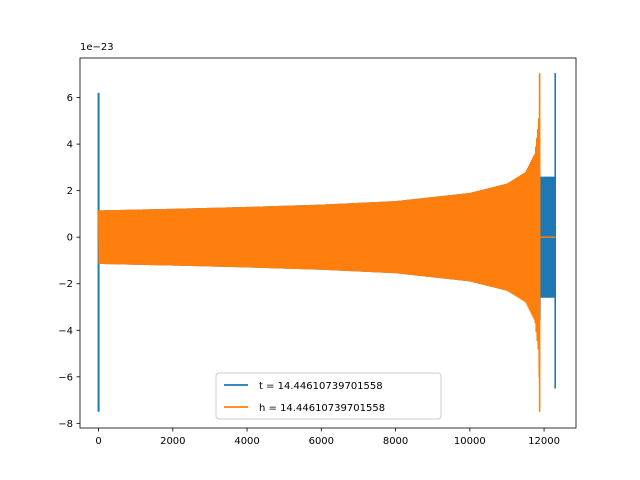  Describe the element at coordinates (65, 377) in the screenshot. I see `y-tick-label: −6` at that location.